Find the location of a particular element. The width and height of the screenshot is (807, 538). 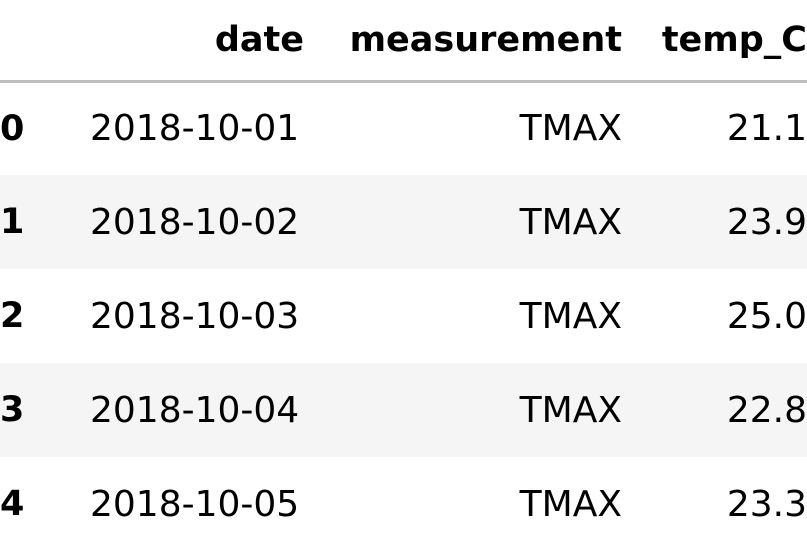

row-index: 4 is located at coordinates (12, 504).